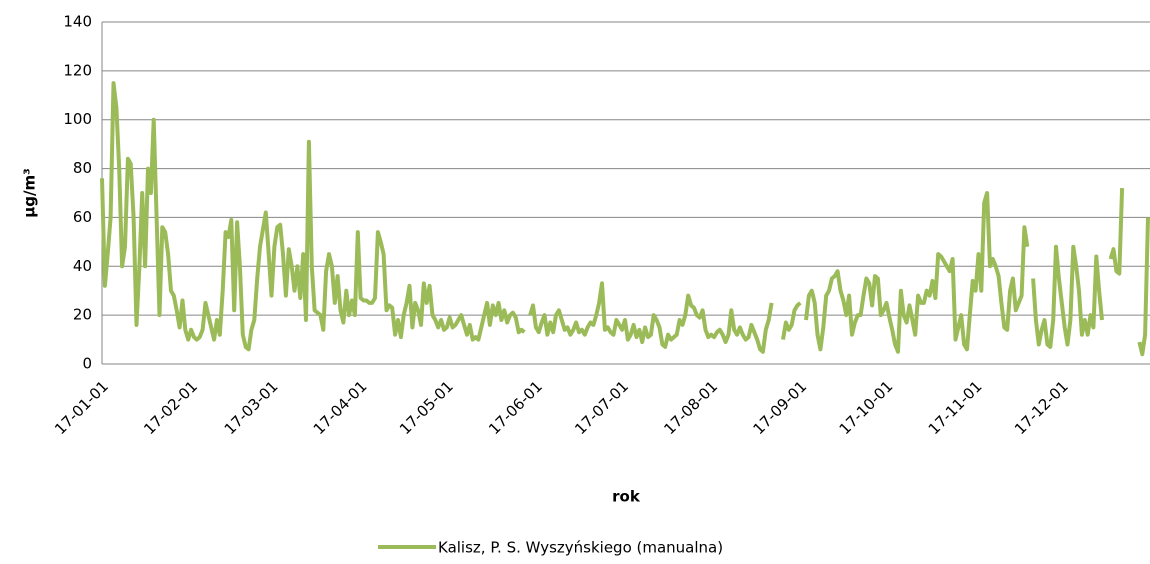 This screenshot has width=1150, height=564. Describe the element at coordinates (1041, 407) in the screenshot. I see `x-tick-label: 17-12-01` at that location.